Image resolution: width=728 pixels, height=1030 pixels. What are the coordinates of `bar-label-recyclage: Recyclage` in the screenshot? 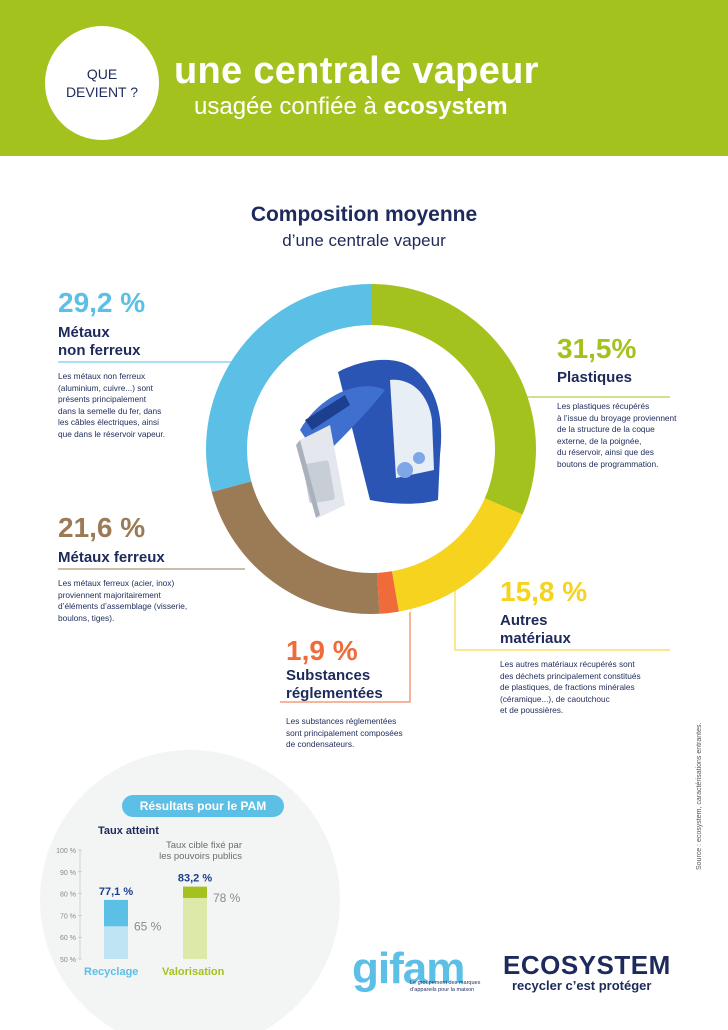 It's located at (111, 972).